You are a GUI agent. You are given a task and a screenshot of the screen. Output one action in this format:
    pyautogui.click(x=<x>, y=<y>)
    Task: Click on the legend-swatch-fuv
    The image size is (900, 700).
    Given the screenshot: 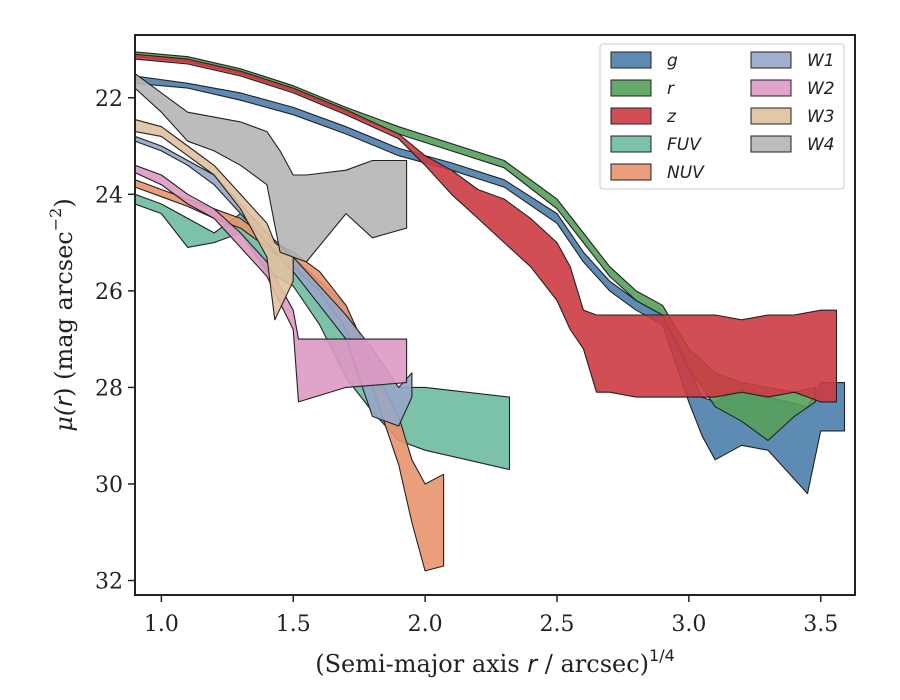 What is the action you would take?
    pyautogui.click(x=631, y=144)
    